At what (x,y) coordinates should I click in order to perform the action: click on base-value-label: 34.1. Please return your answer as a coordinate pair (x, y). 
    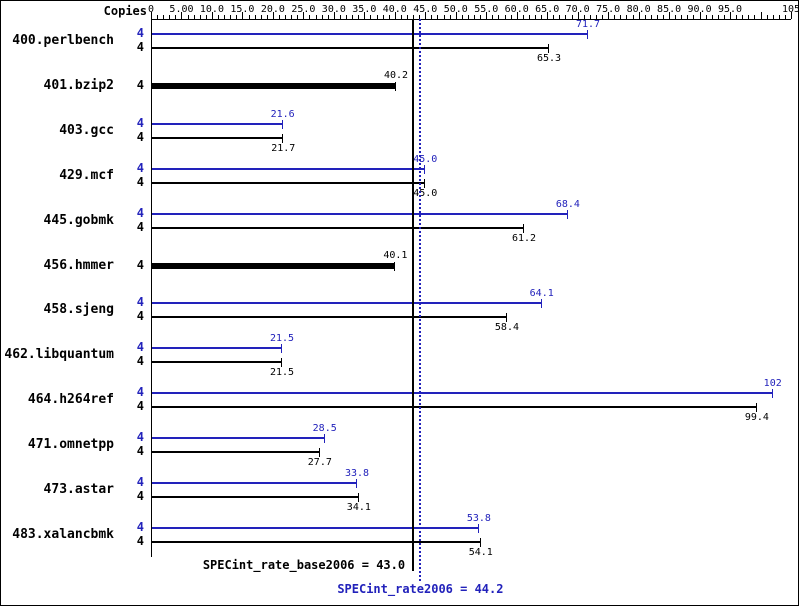
    Looking at the image, I should click on (358, 507).